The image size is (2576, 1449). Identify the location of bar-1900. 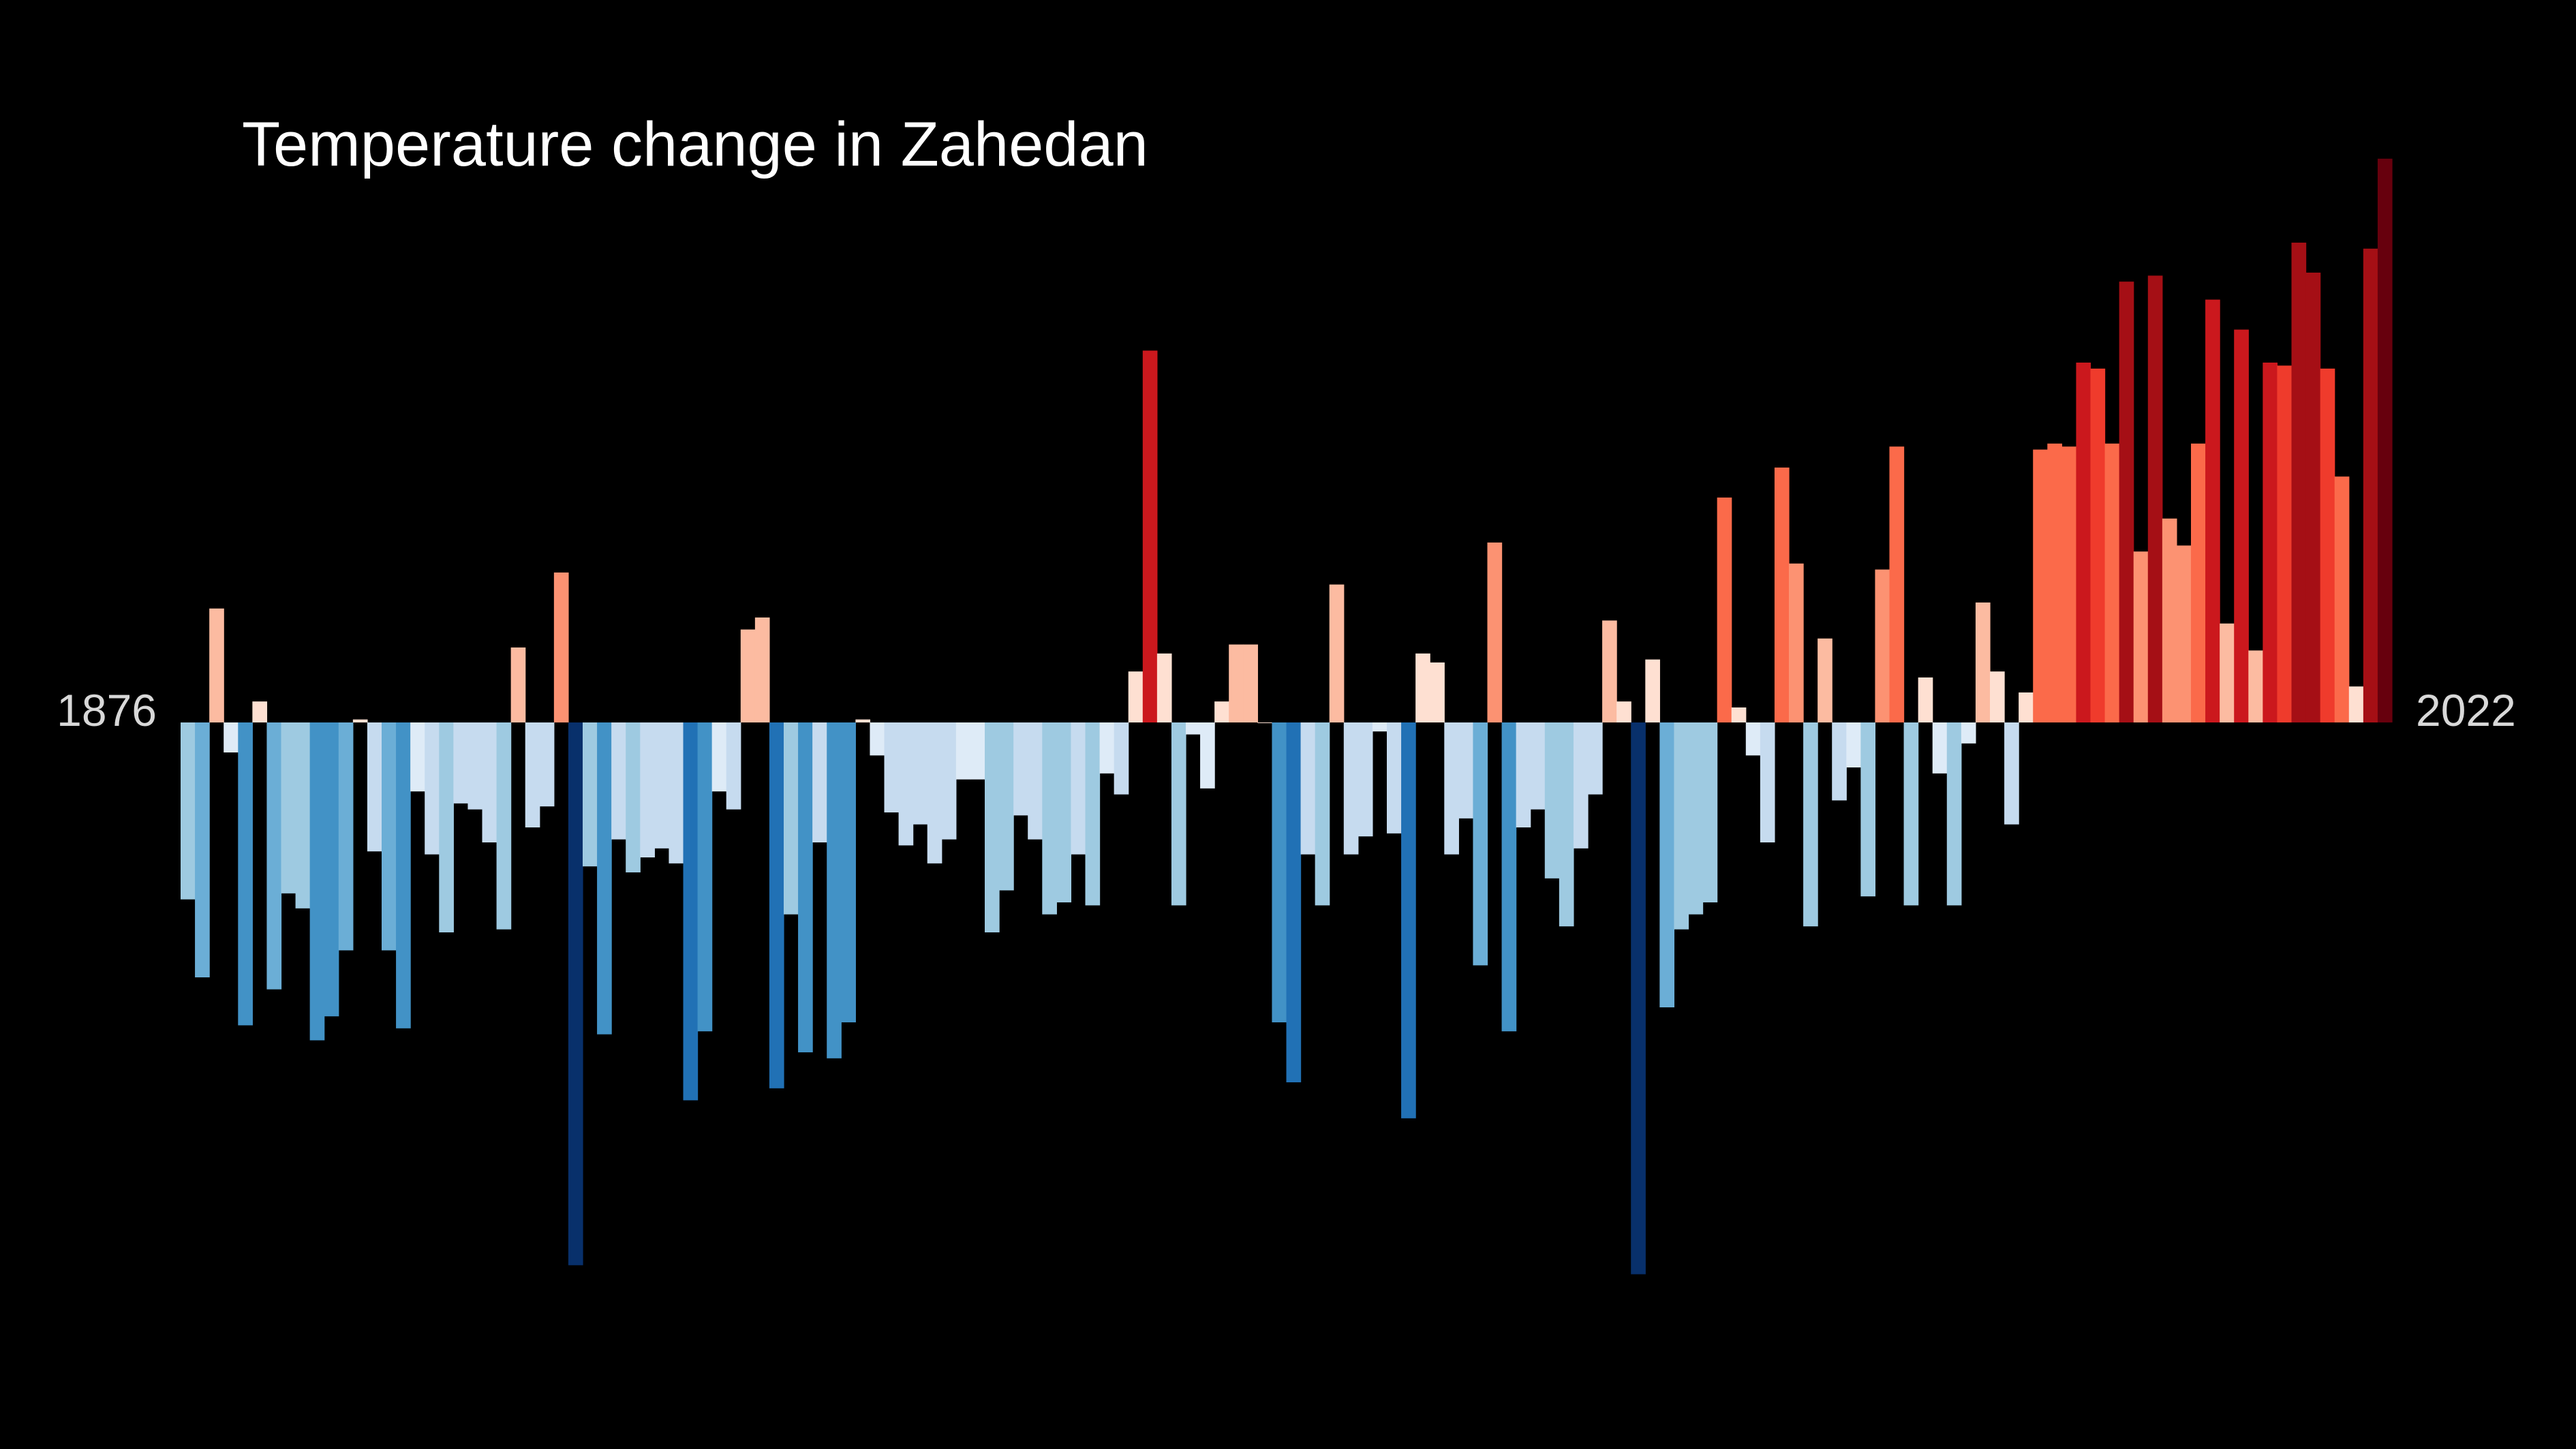
(532, 775).